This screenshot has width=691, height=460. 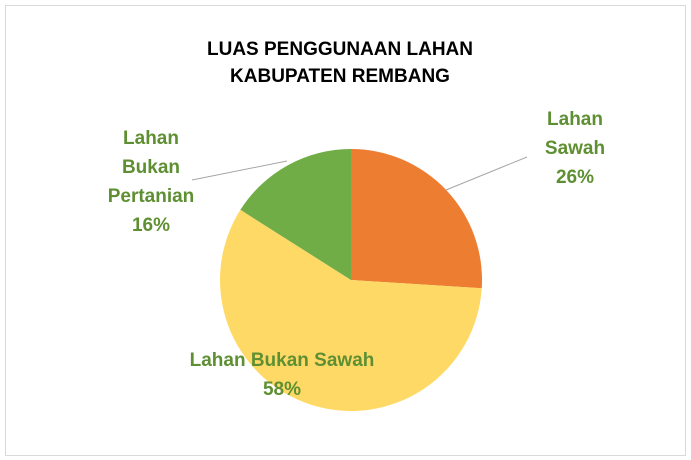 What do you see at coordinates (575, 134) in the screenshot?
I see `category-label: Lahan Sawah` at bounding box center [575, 134].